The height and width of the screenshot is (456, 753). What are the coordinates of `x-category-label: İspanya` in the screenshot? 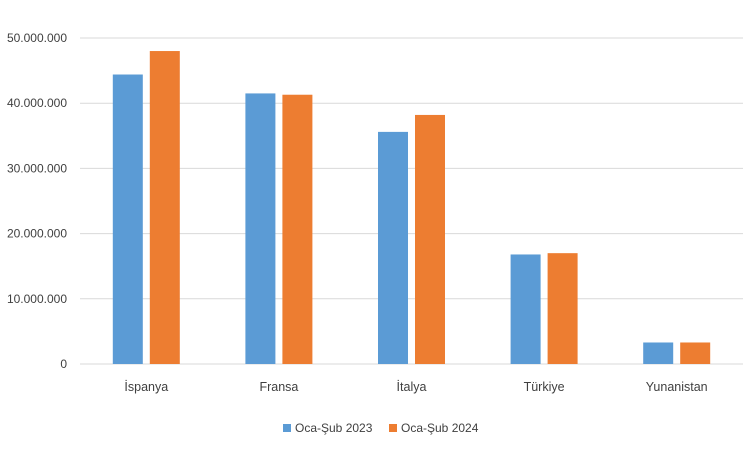 It's located at (146, 387).